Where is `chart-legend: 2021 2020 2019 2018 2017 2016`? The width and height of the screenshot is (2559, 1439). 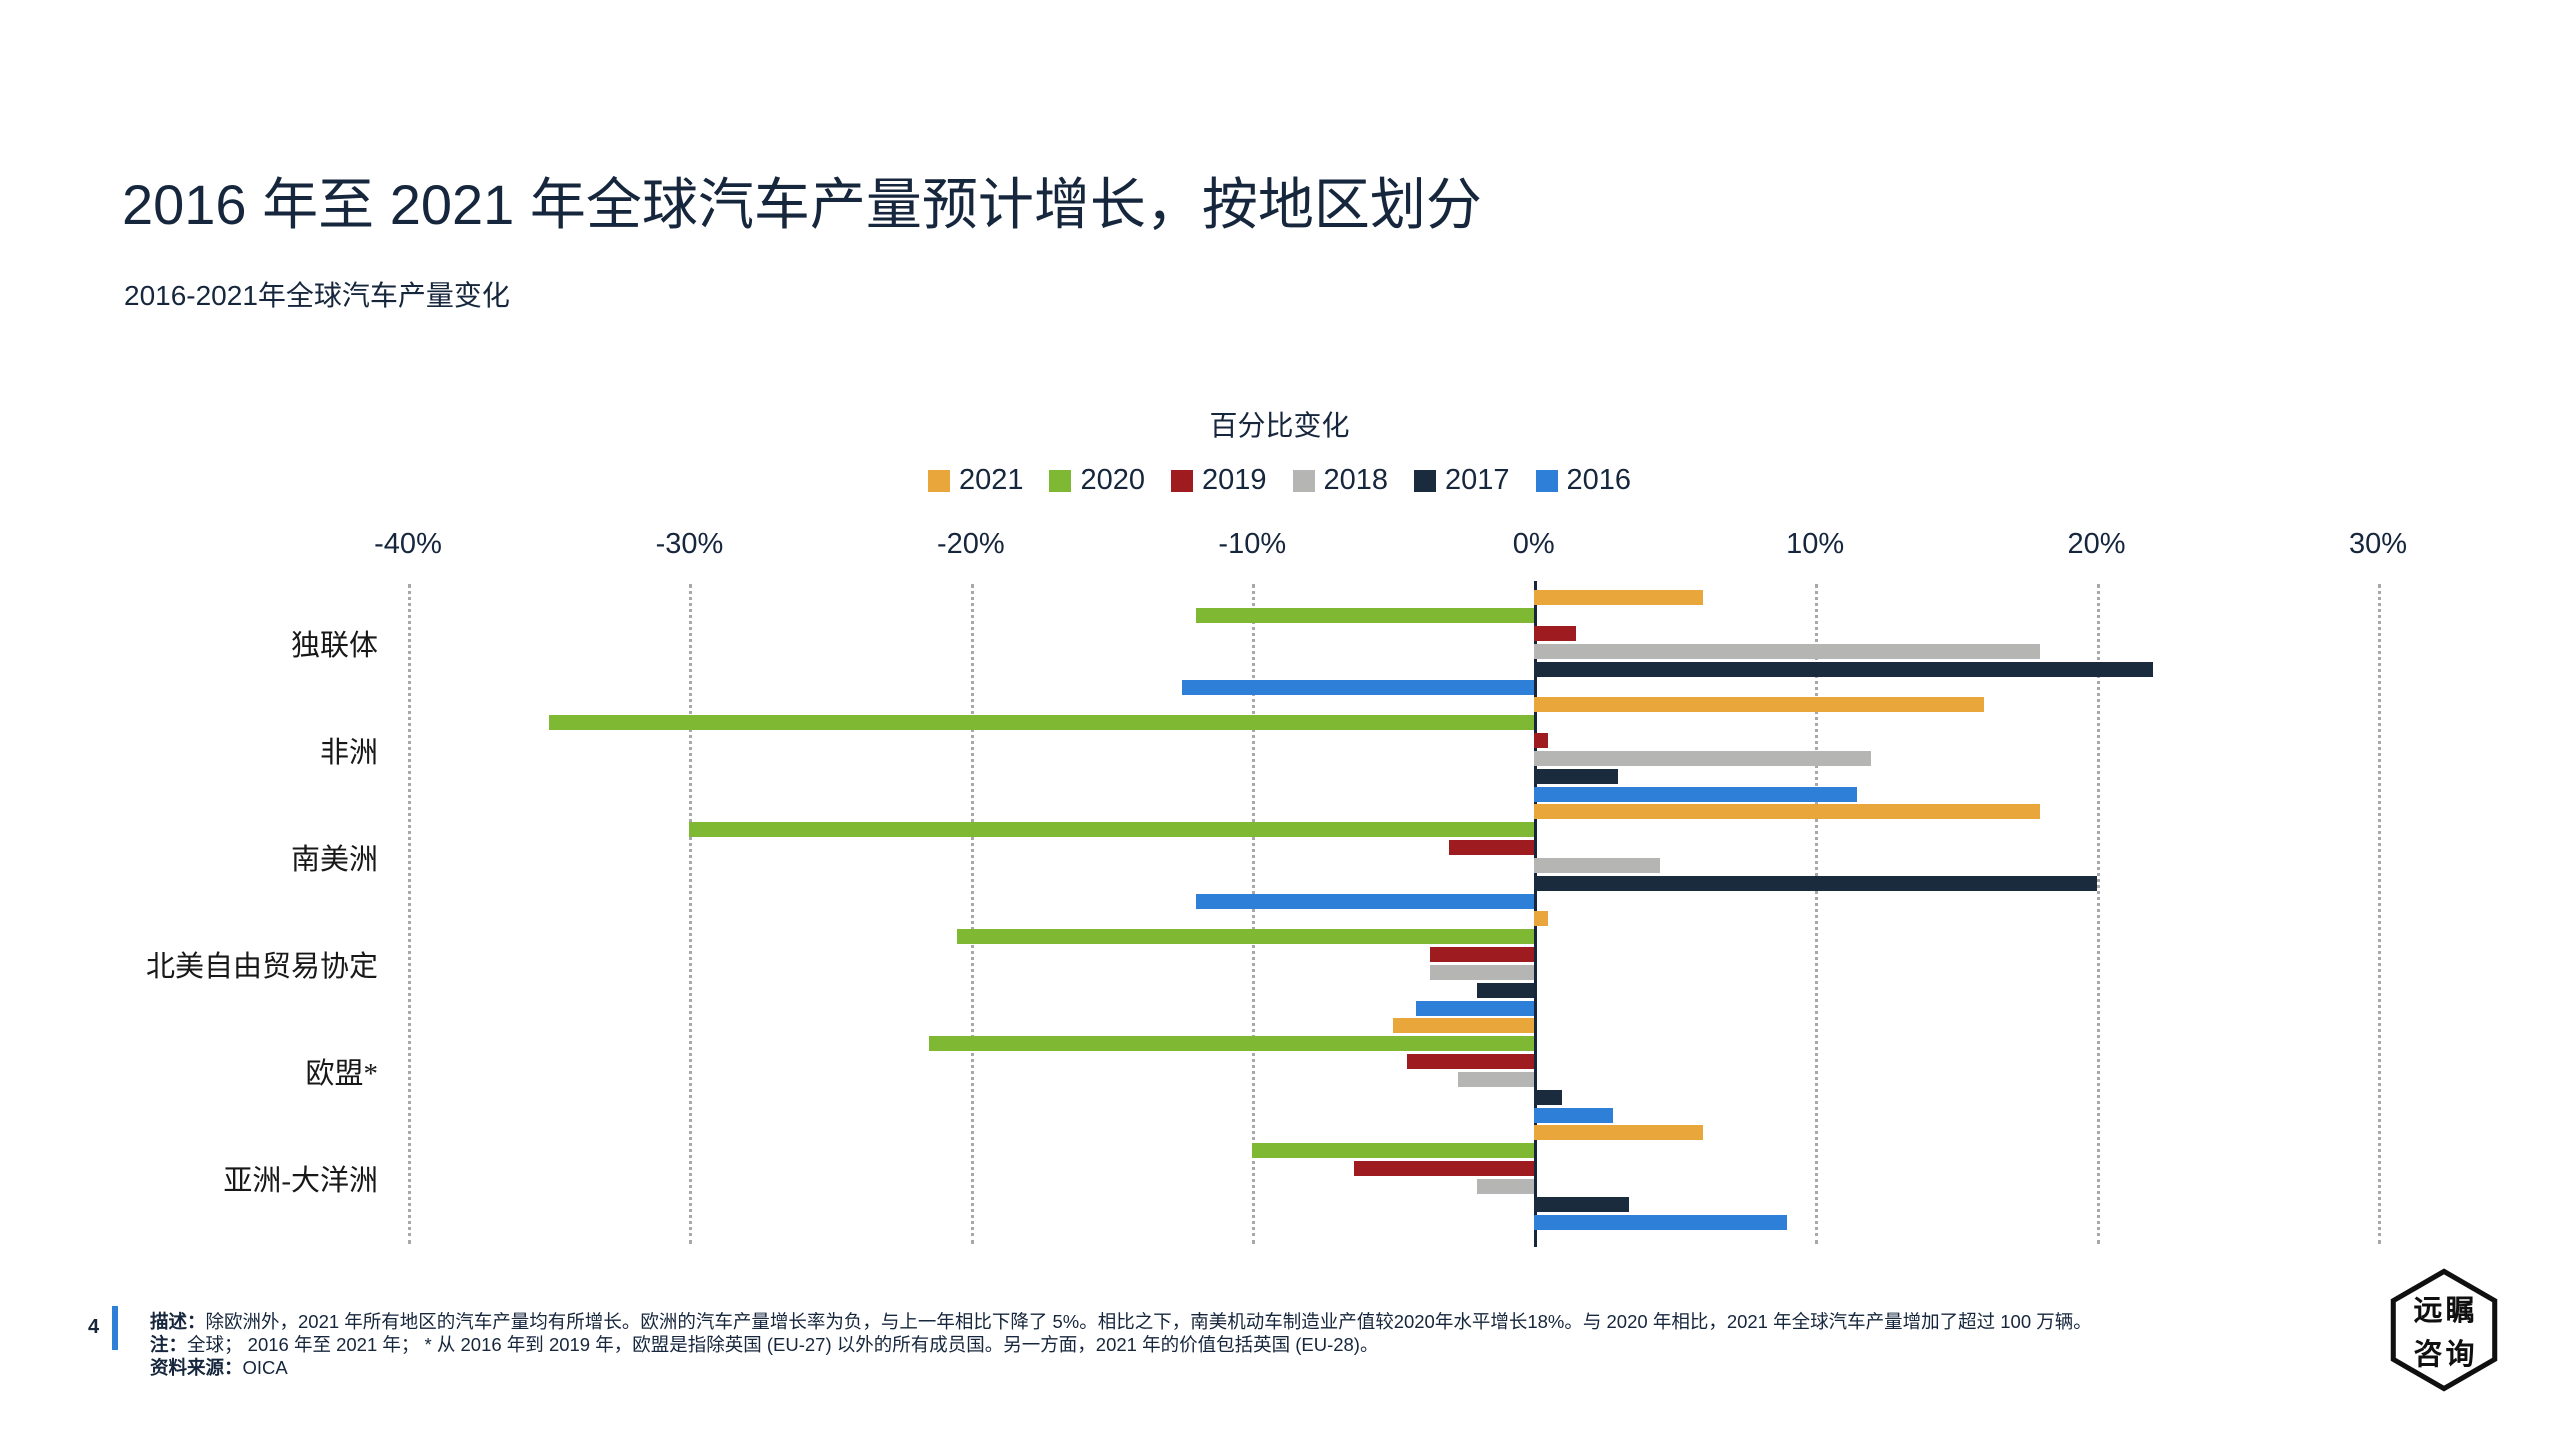 chart-legend: 2021 2020 2019 2018 2017 2016 is located at coordinates (1279, 480).